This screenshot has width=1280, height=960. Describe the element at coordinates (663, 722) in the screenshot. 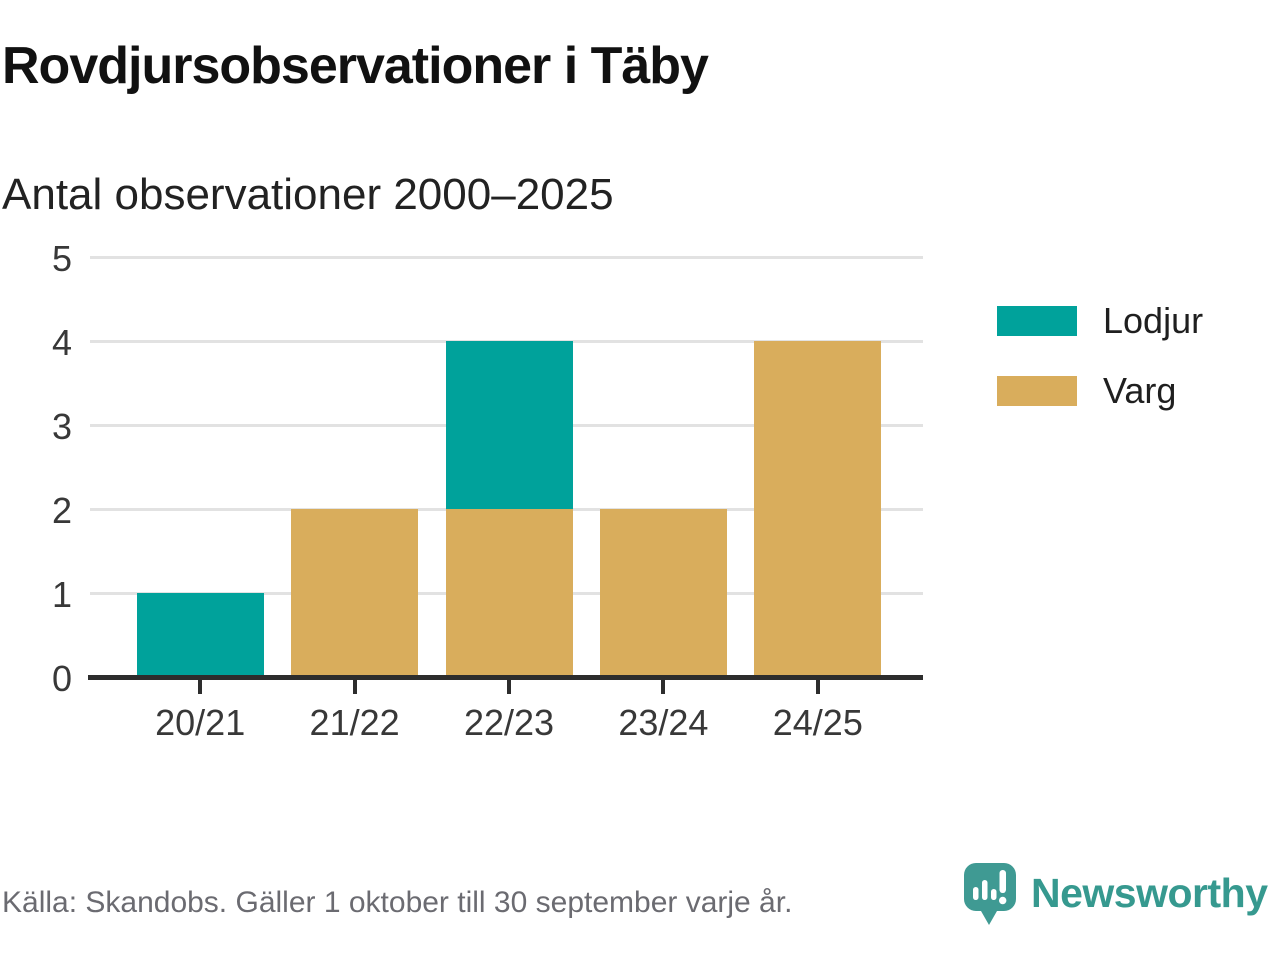

I see `x-tick-label: 23/24` at that location.